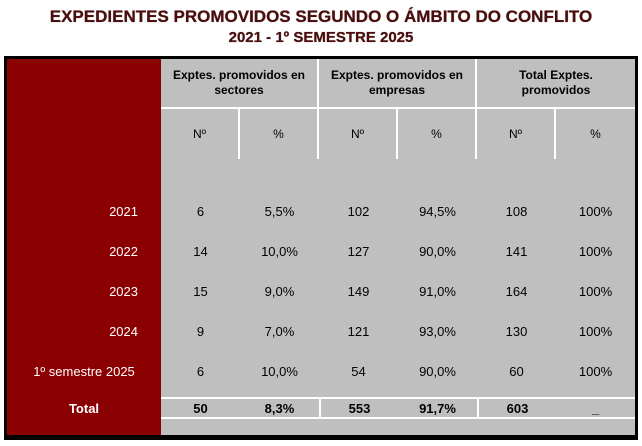 The height and width of the screenshot is (446, 642). What do you see at coordinates (358, 251) in the screenshot?
I see `cell-2022-empresas-n: 127` at bounding box center [358, 251].